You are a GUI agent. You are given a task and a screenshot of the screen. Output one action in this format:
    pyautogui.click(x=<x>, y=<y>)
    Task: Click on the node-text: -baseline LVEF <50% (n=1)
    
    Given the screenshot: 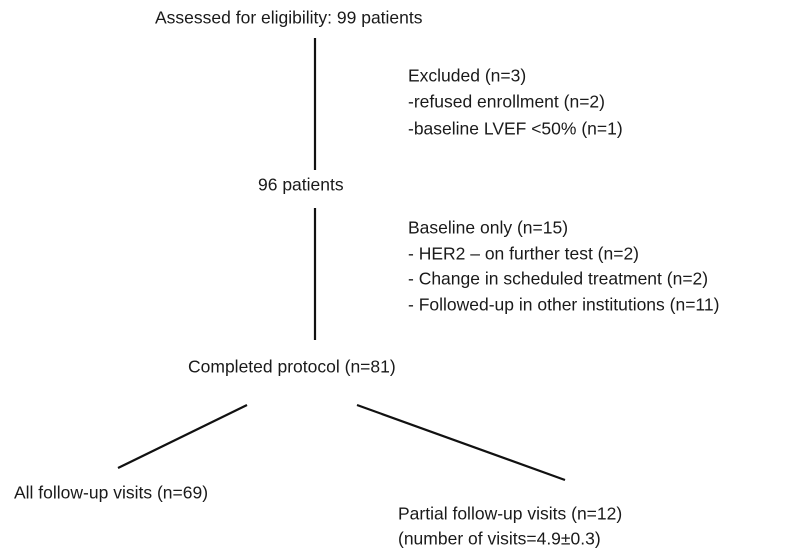 What is the action you would take?
    pyautogui.click(x=515, y=129)
    